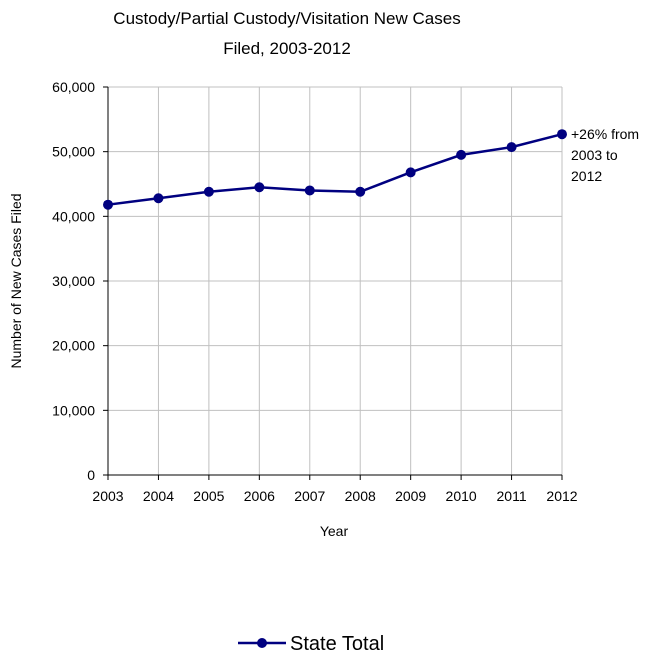  I want to click on y-axis-label: Number of New Cases Filed, so click(16, 280).